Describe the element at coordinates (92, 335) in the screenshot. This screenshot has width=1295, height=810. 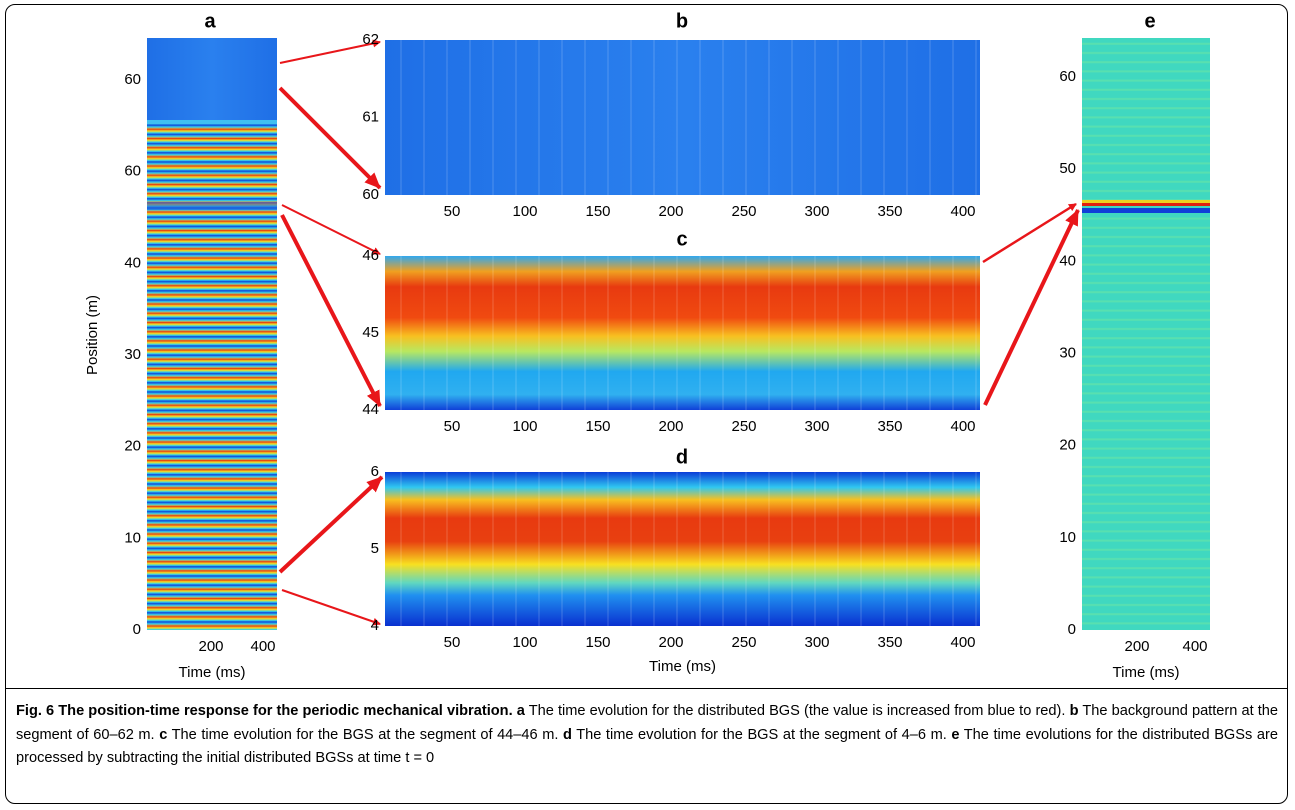
I see `y-axis-label: Position (m)` at that location.